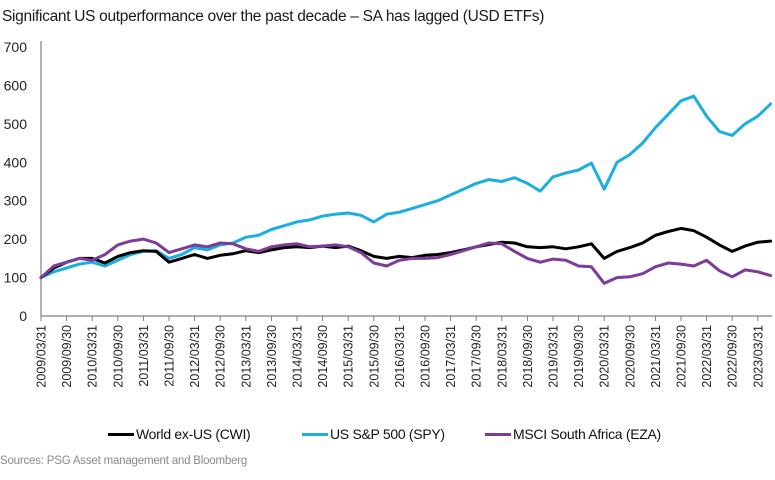  What do you see at coordinates (193, 434) in the screenshot?
I see `legend-label-cwi: World ex-US (CWI)` at bounding box center [193, 434].